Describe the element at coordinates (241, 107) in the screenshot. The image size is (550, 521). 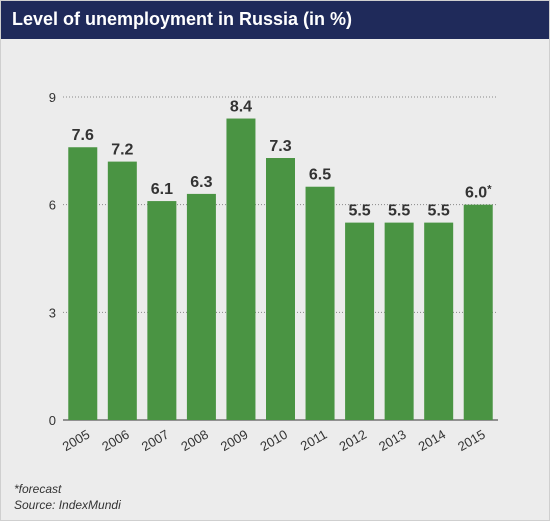
I see `data-label: 8.4` at that location.